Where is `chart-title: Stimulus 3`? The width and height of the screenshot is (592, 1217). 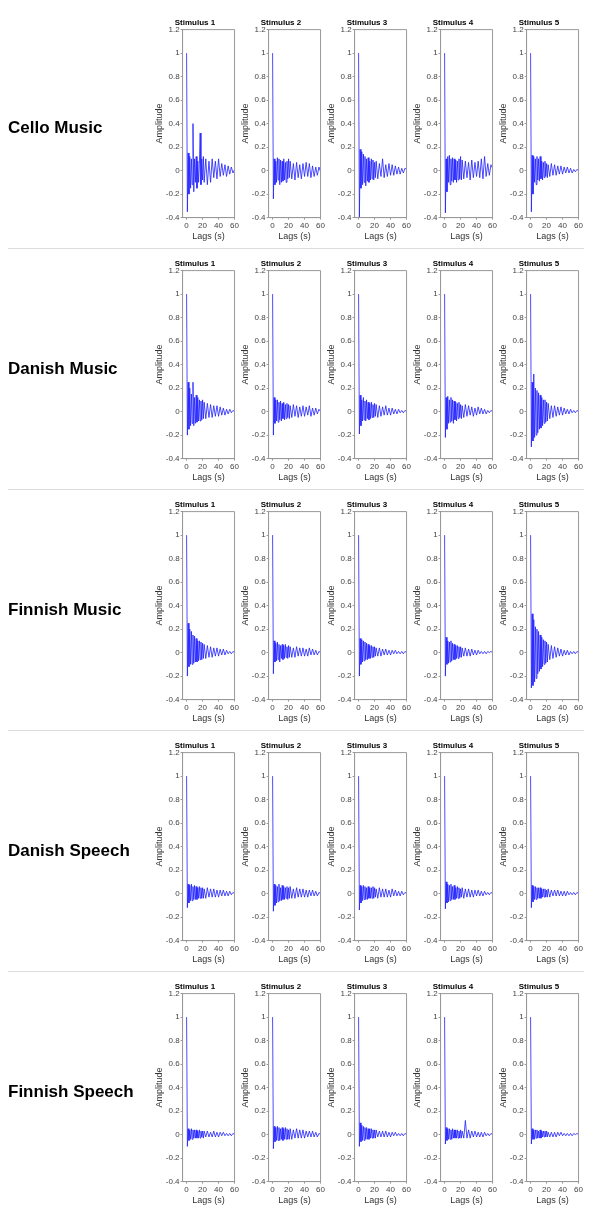
chart-title: Stimulus 3 is located at coordinates (367, 986).